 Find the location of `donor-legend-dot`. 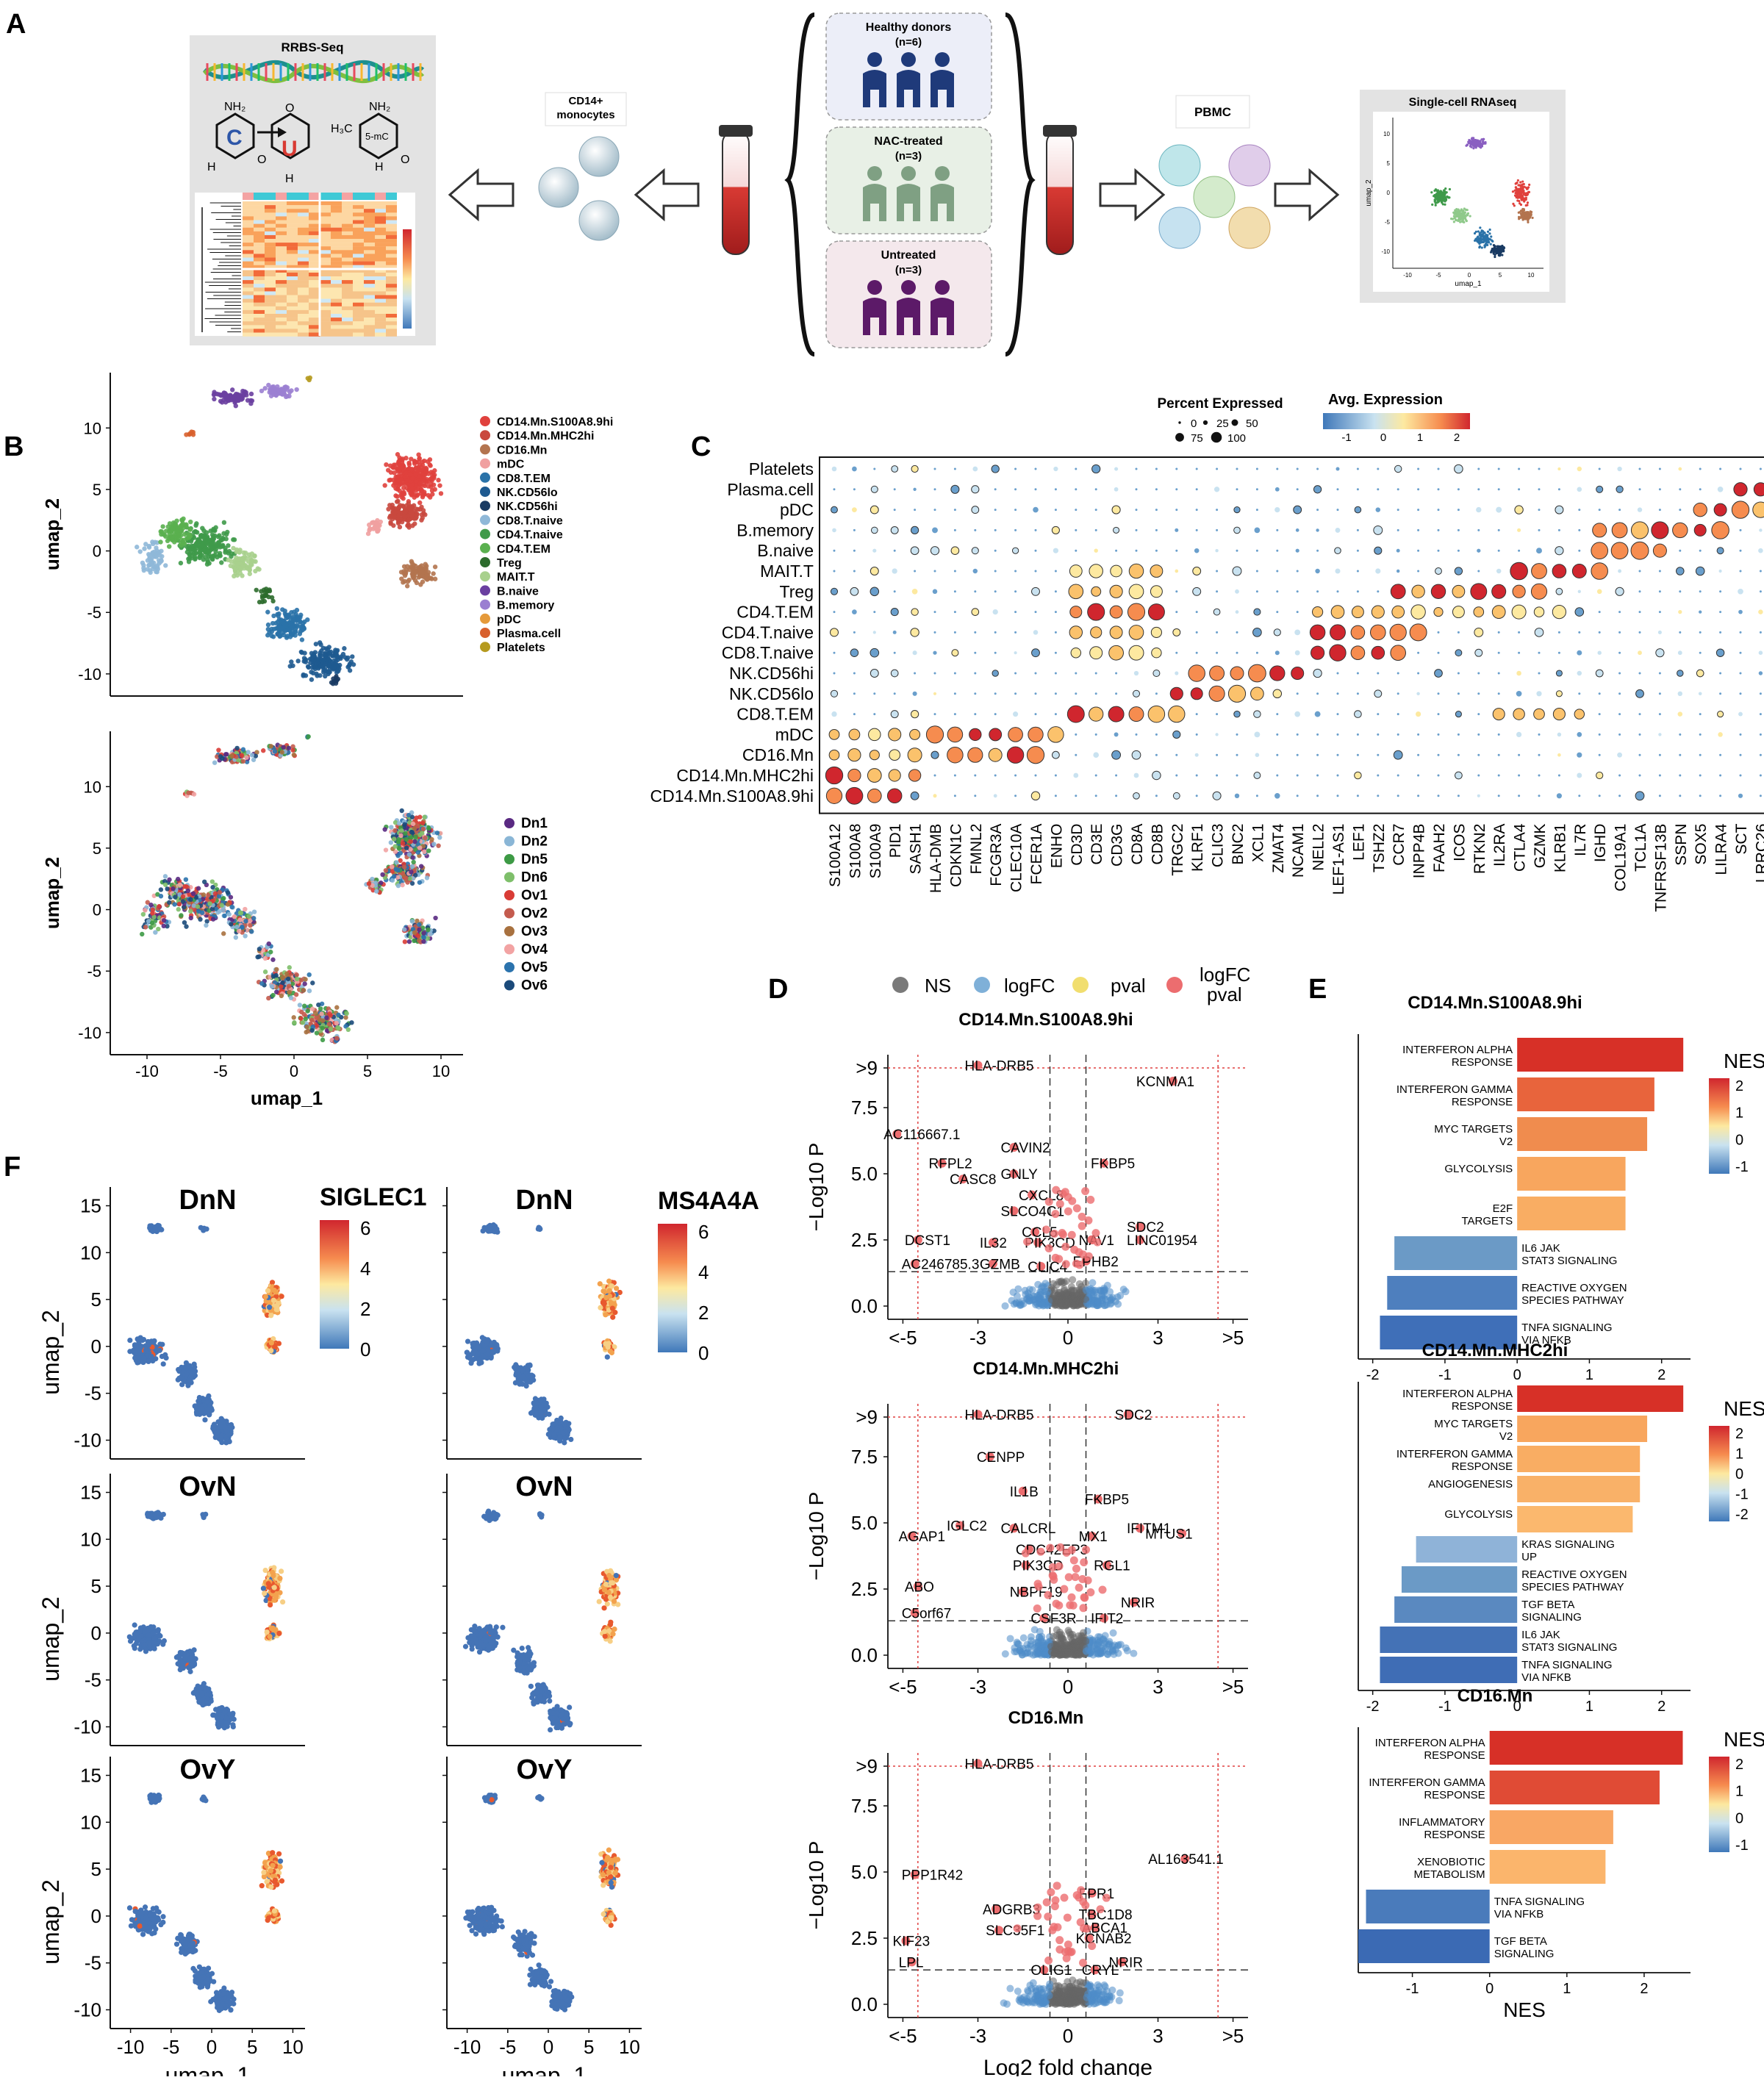

donor-legend-dot is located at coordinates (509, 913).